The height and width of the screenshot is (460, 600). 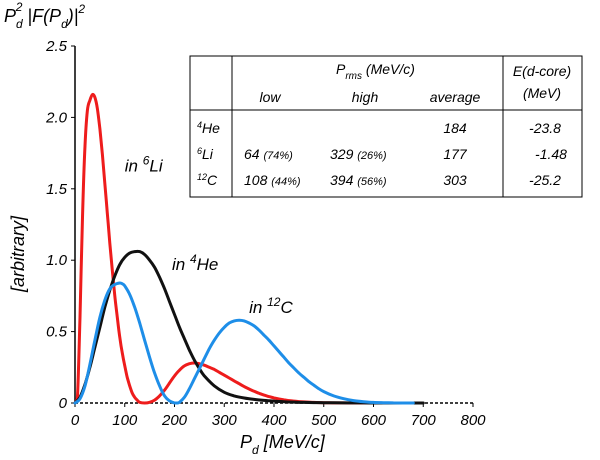 I want to click on annotation-layer: in 6Li in 4He in 12C, so click(x=209, y=235).